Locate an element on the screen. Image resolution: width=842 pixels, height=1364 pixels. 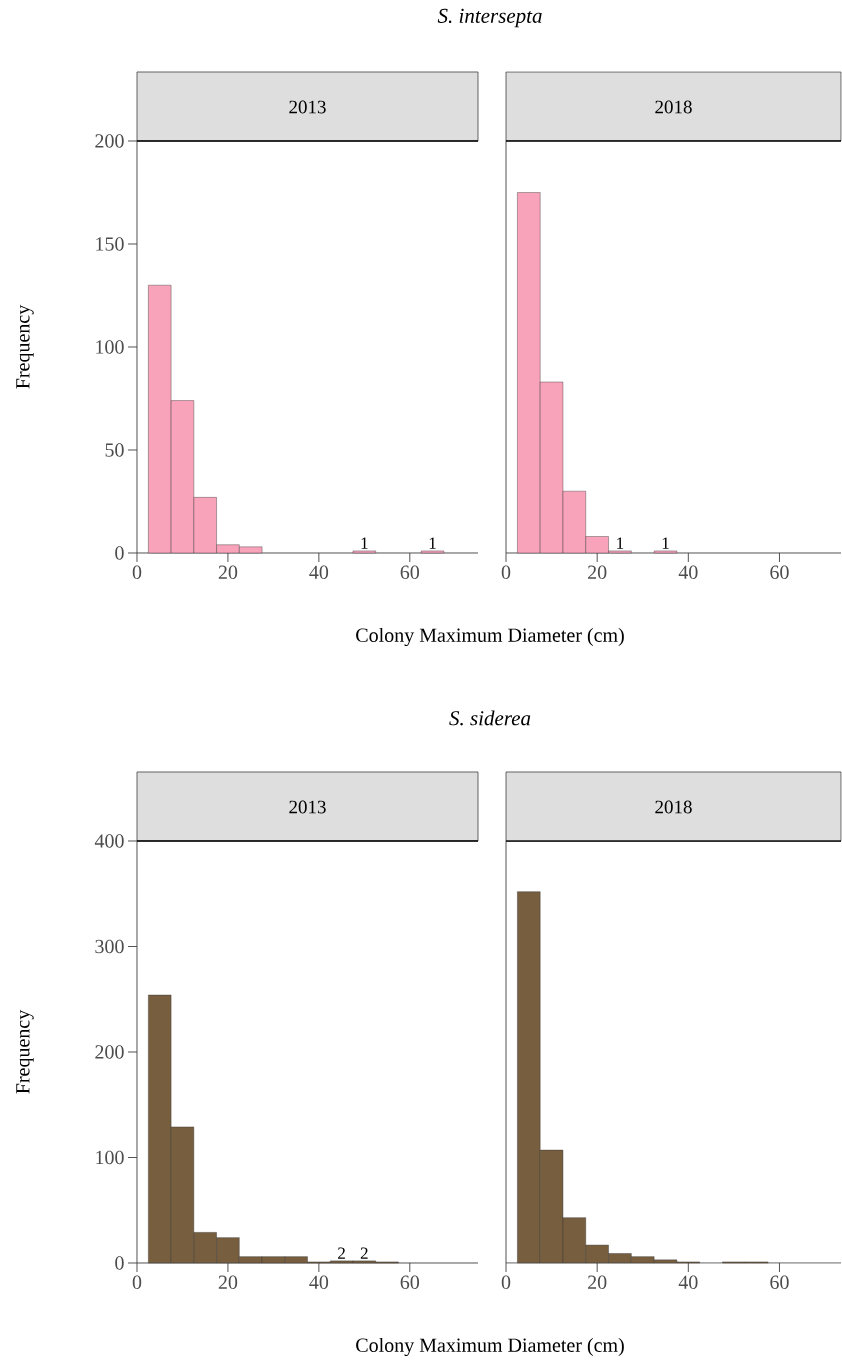
y-tick-label: 150 is located at coordinates (110, 244).